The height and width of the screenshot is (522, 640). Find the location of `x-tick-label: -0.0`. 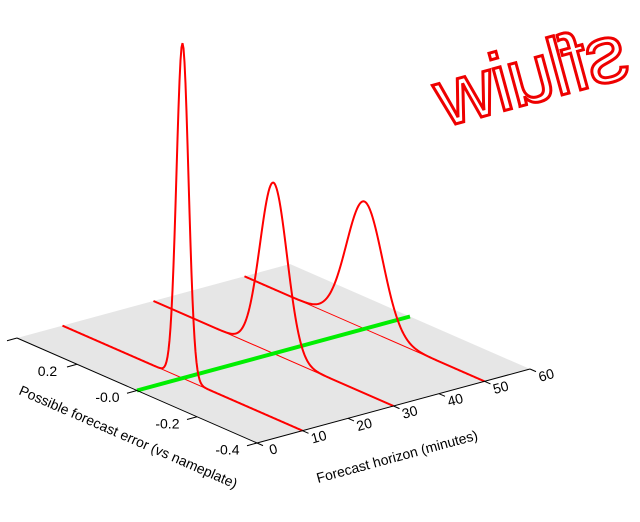

x-tick-label: -0.0 is located at coordinates (107, 397).